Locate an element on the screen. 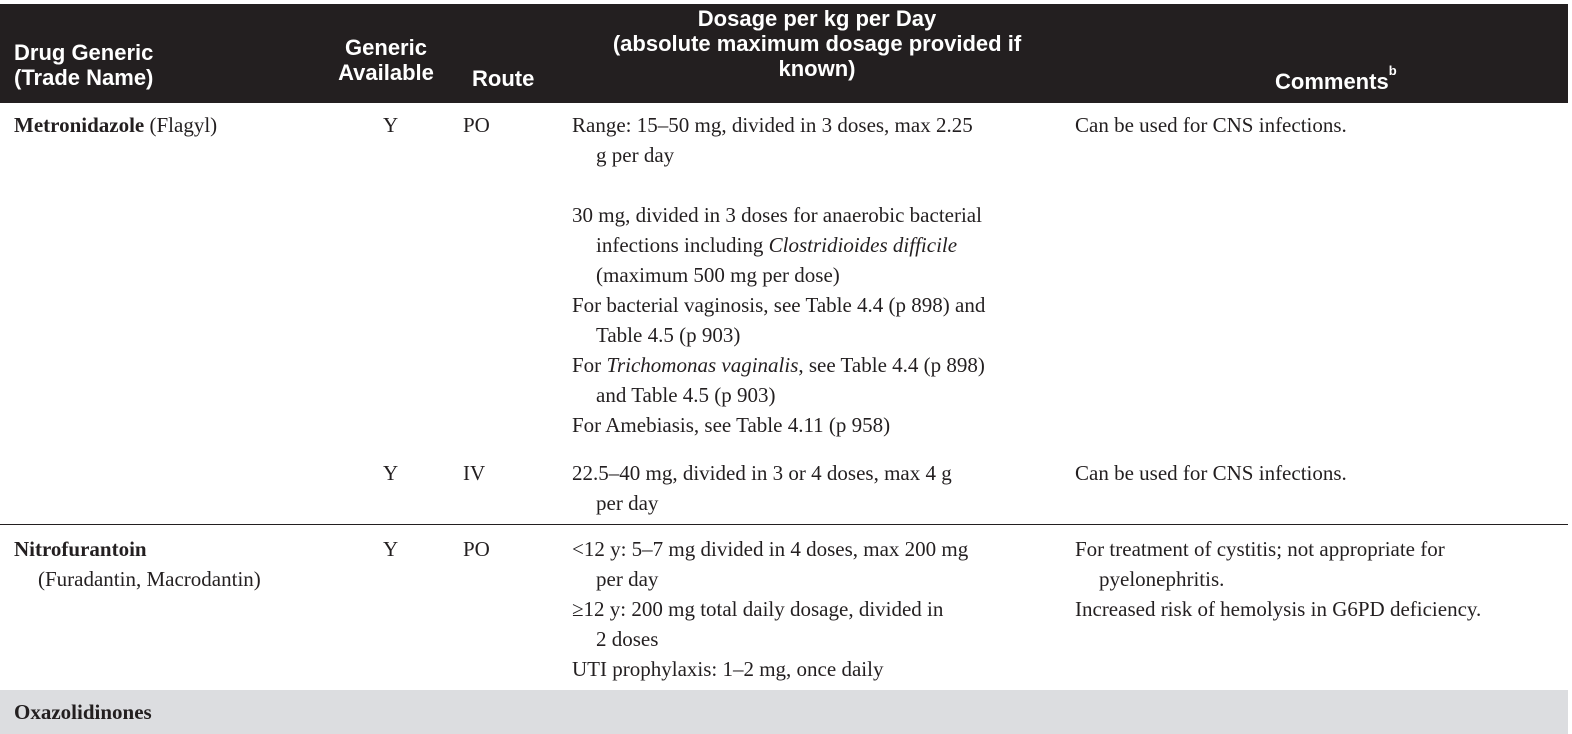 This screenshot has width=1572, height=734. header-generic-line2: Available is located at coordinates (386, 72).